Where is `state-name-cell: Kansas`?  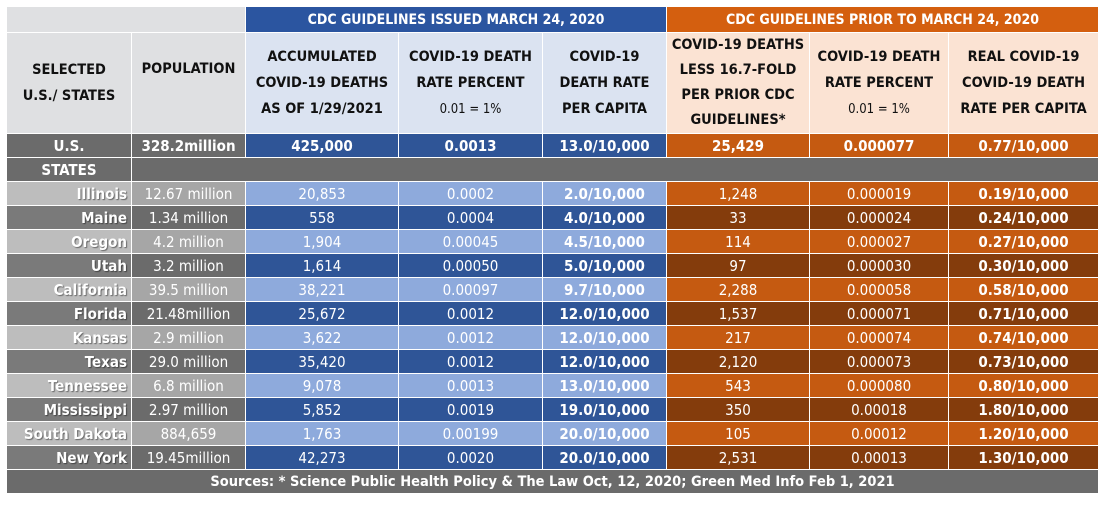
state-name-cell: Kansas is located at coordinates (69, 337).